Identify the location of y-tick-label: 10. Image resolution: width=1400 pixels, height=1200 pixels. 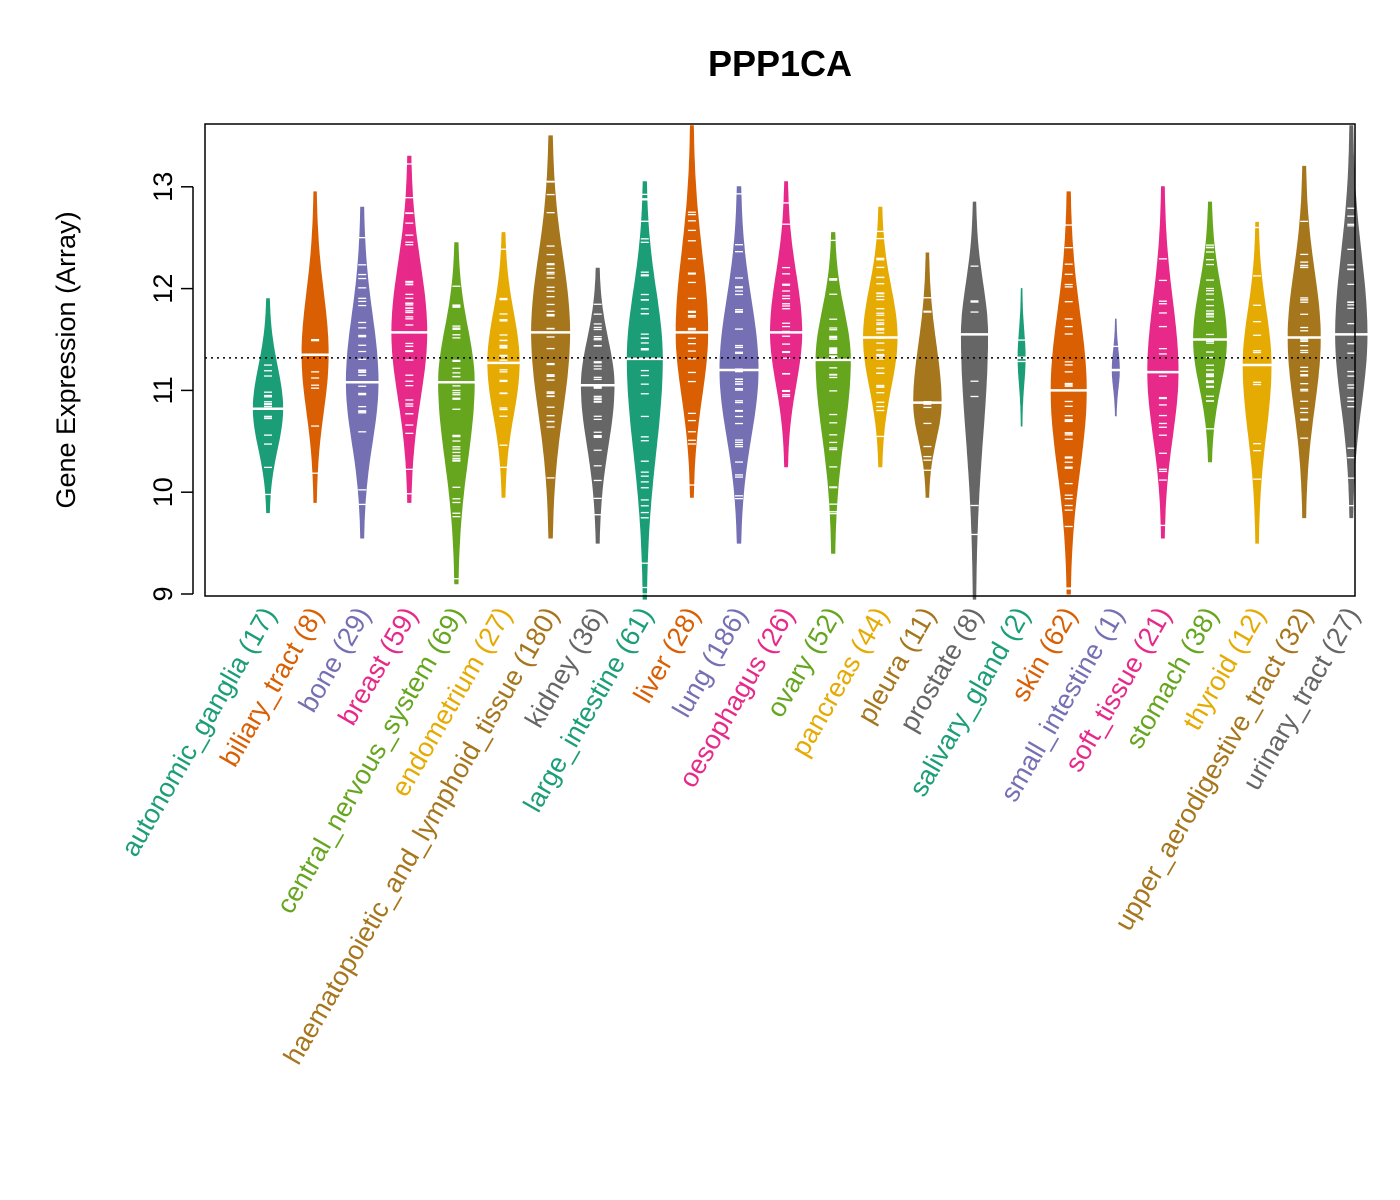
(163, 492).